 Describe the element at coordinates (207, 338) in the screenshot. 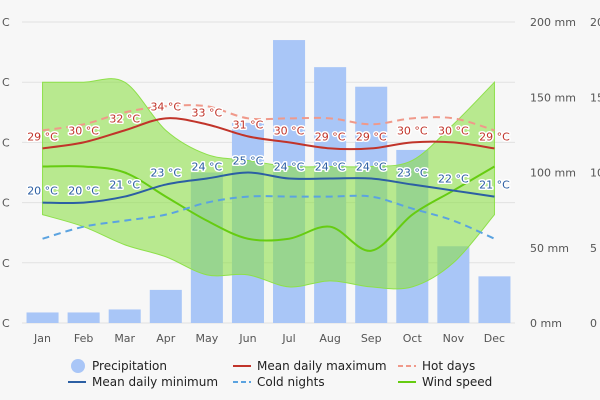

I see `x-axis-label: May` at that location.